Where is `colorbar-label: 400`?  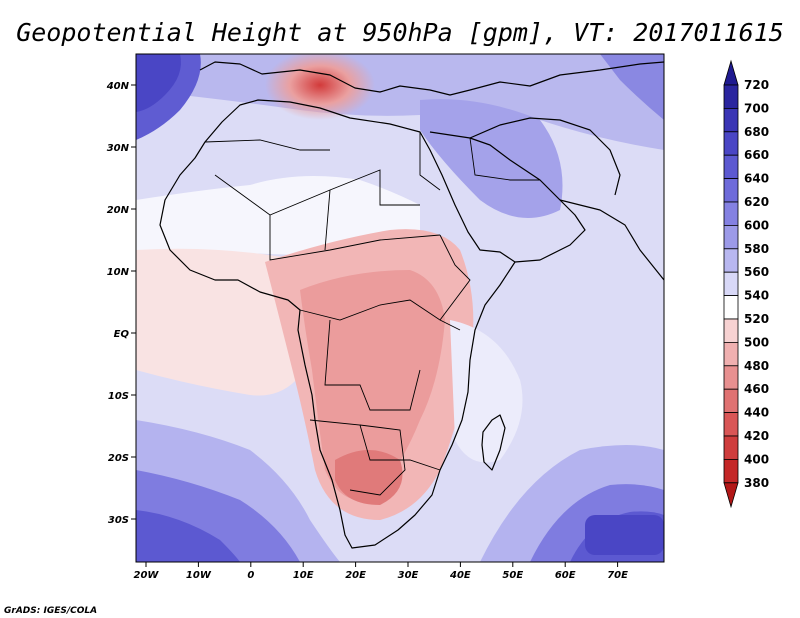 colorbar-label: 400 is located at coordinates (756, 459).